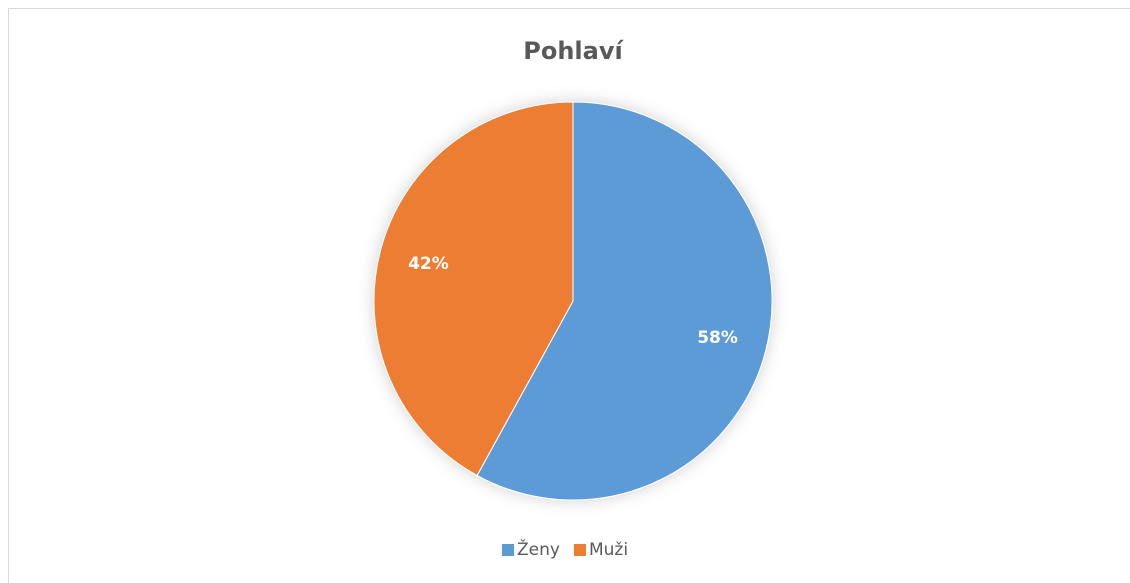 The height and width of the screenshot is (583, 1130). What do you see at coordinates (428, 264) in the screenshot?
I see `data-label: 42%` at bounding box center [428, 264].